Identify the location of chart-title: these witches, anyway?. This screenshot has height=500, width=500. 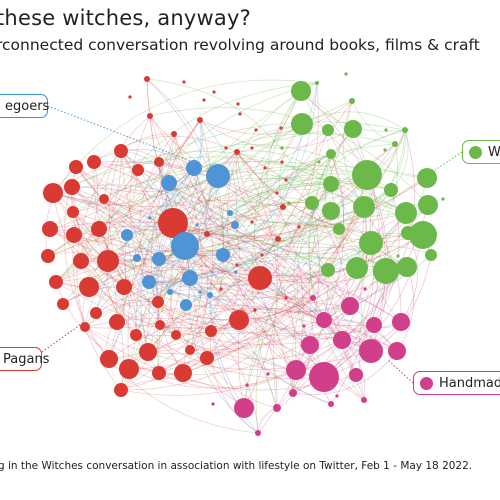
(125, 18).